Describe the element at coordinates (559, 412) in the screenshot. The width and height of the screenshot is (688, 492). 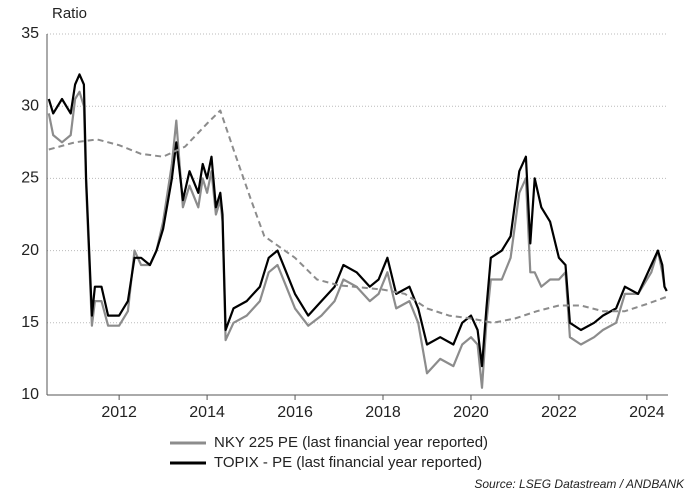
I see `x-tick-label: 2022` at that location.